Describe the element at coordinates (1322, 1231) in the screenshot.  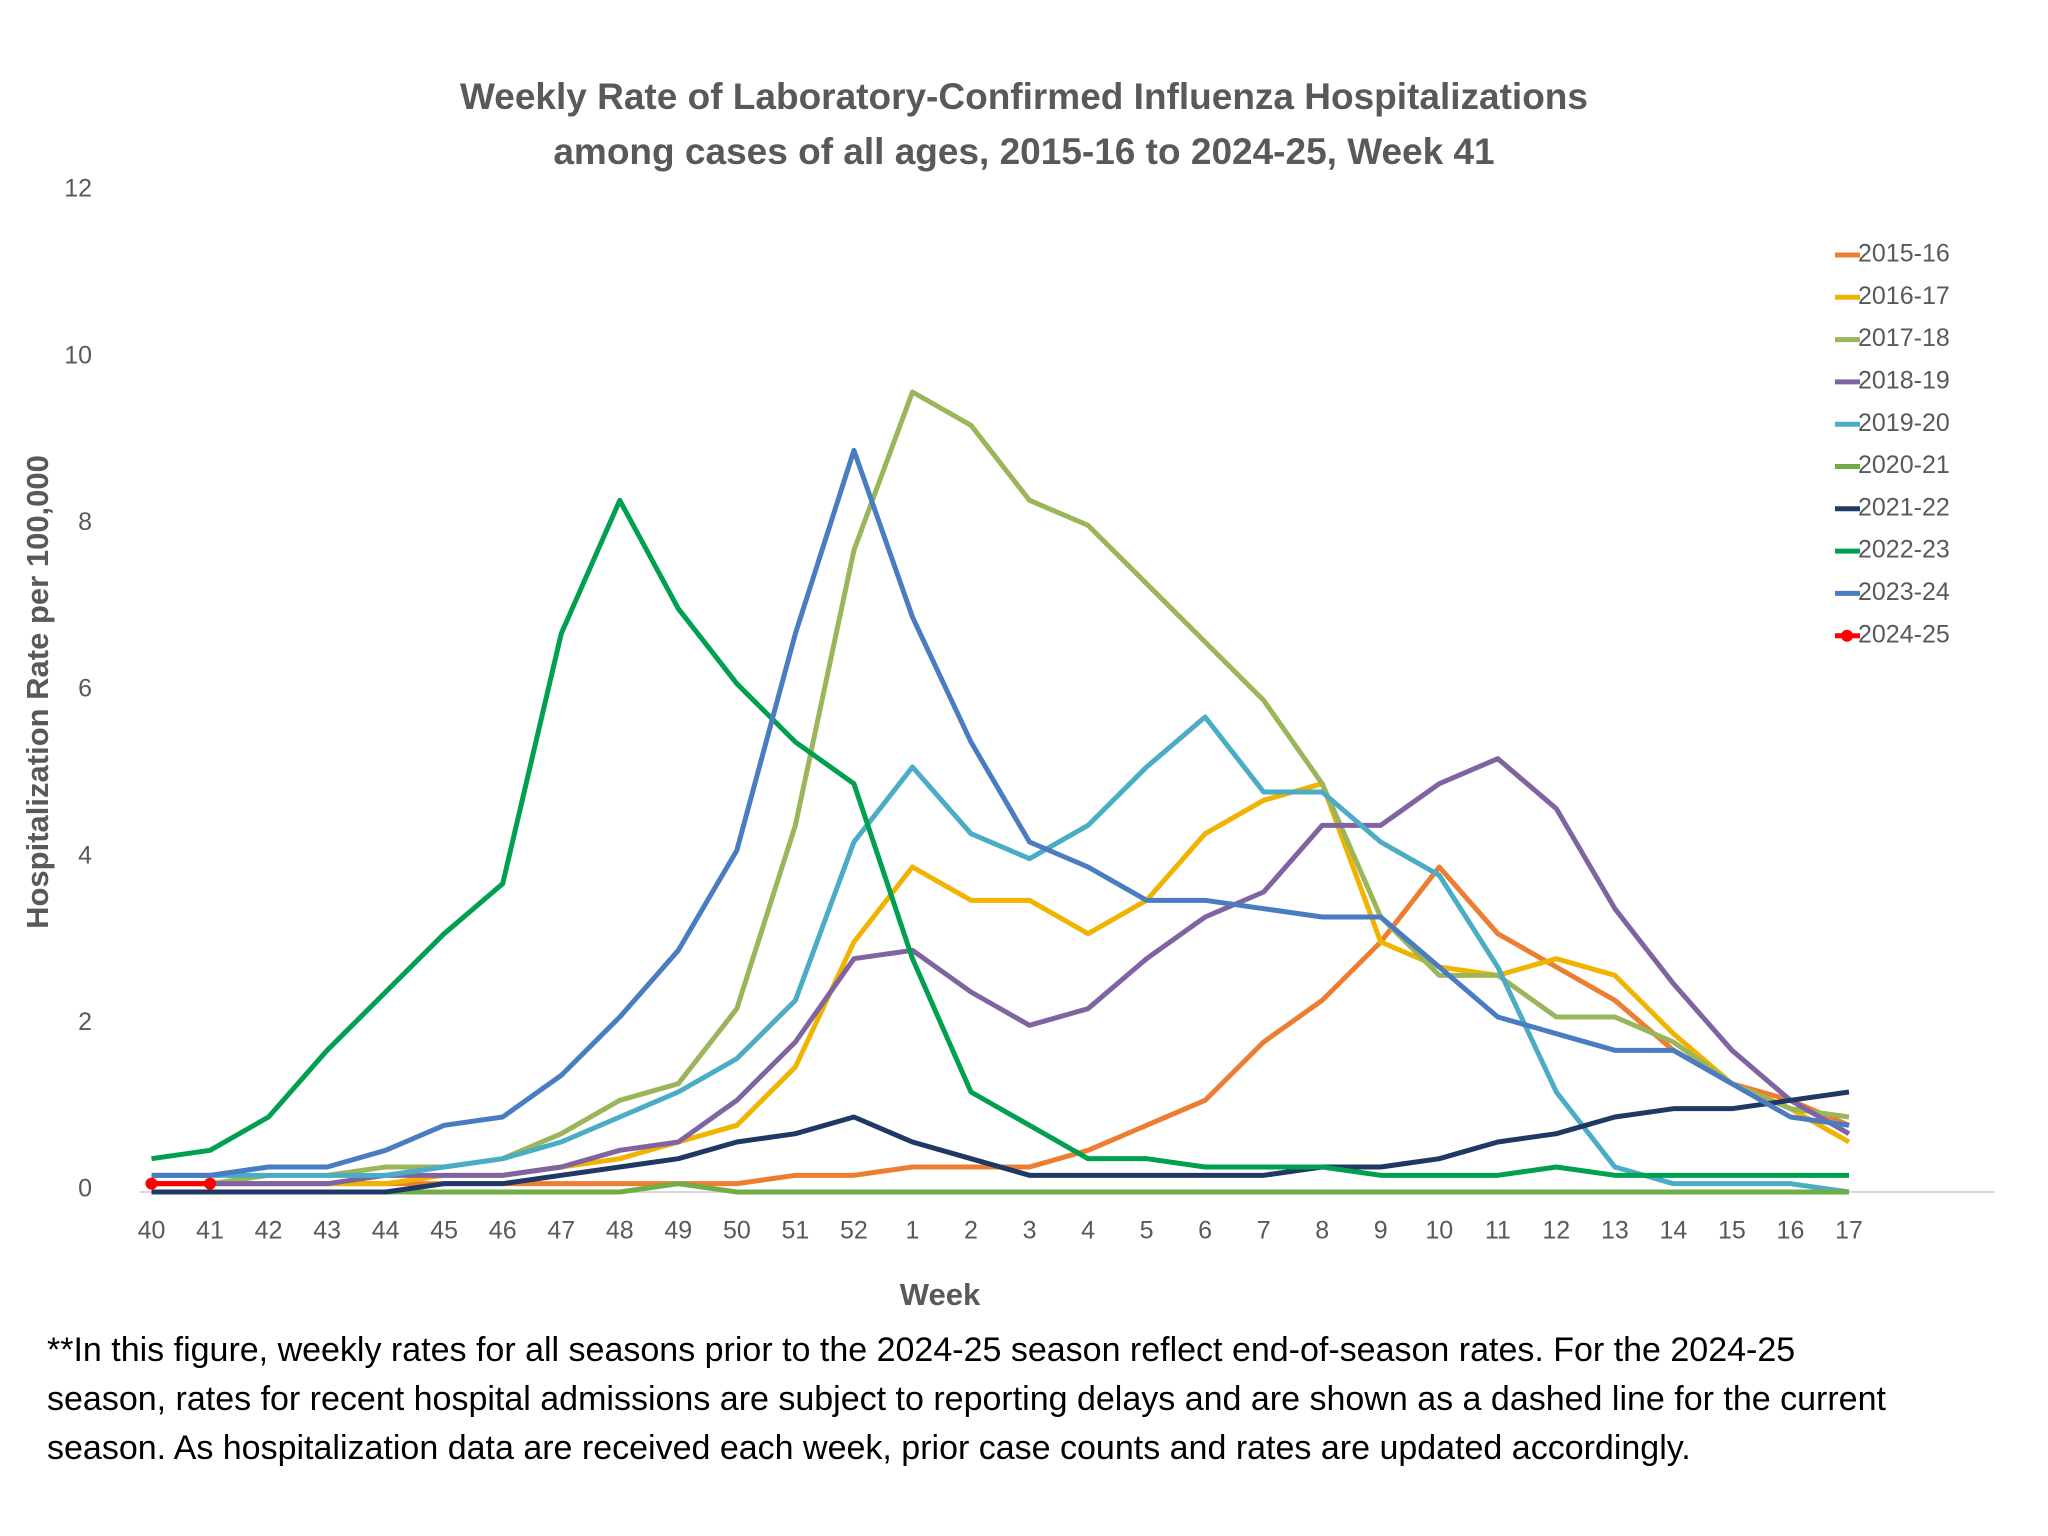
I see `x-tick-label: 8` at that location.